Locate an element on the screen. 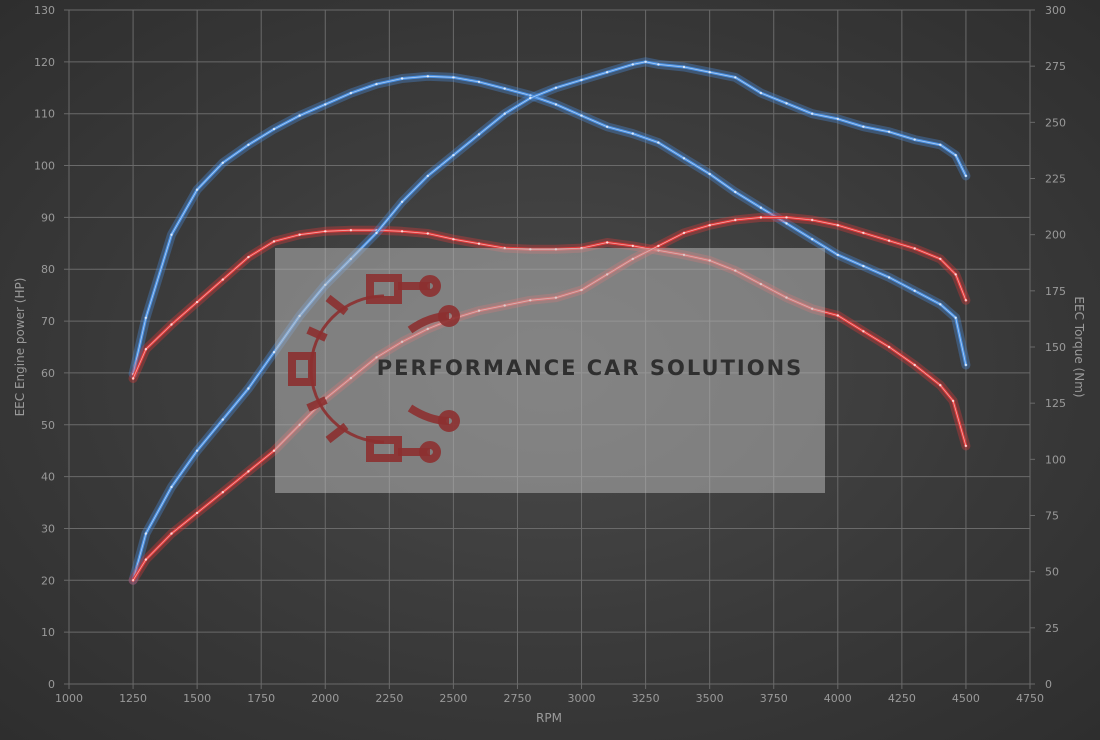 This screenshot has width=1100, height=740. y-left-tick-label: 20 is located at coordinates (48, 580).